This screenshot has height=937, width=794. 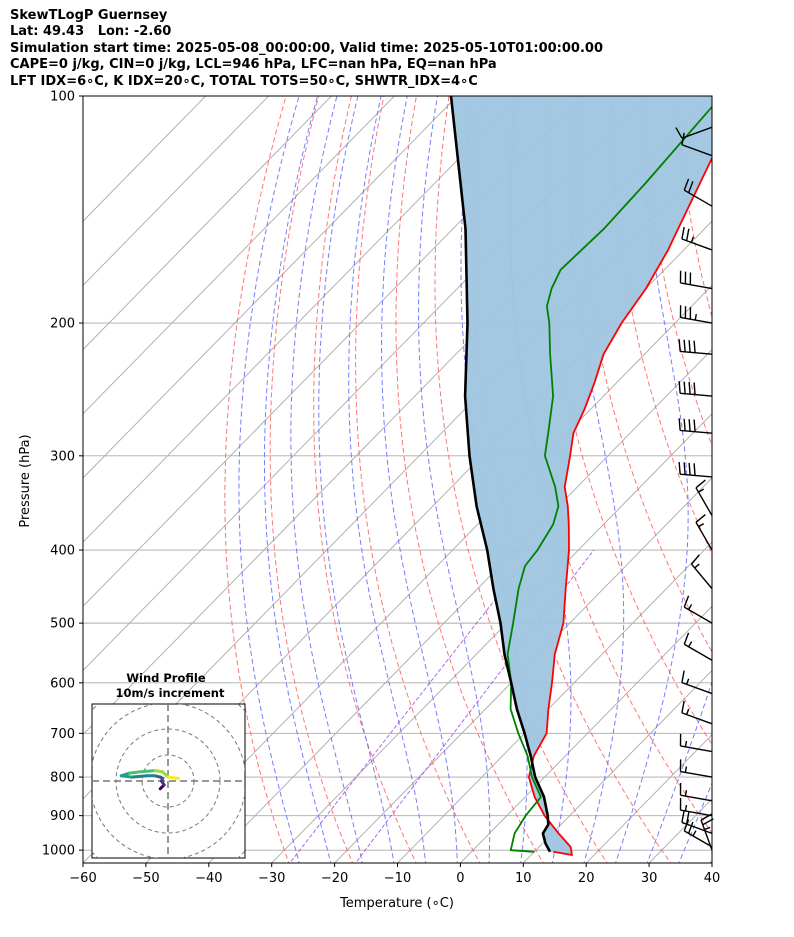 What do you see at coordinates (271, 878) in the screenshot?
I see `x-tick-label: −30` at bounding box center [271, 878].